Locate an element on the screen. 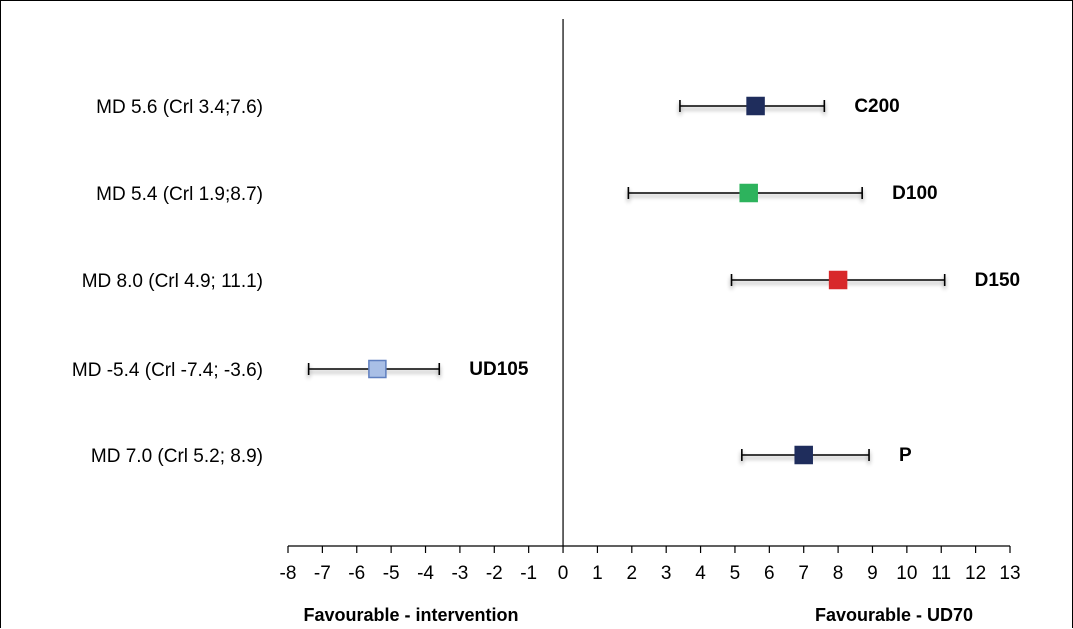  x-tick-label: 12 is located at coordinates (975, 573).